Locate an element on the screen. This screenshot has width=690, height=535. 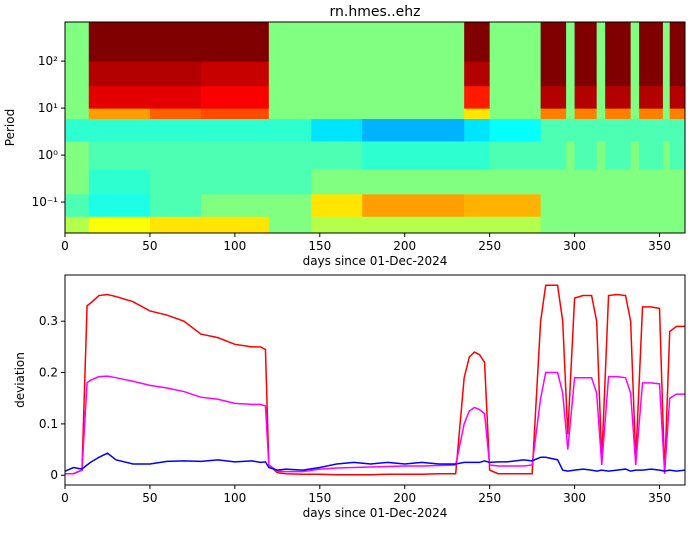
x-tick-label: 300 is located at coordinates (574, 246).